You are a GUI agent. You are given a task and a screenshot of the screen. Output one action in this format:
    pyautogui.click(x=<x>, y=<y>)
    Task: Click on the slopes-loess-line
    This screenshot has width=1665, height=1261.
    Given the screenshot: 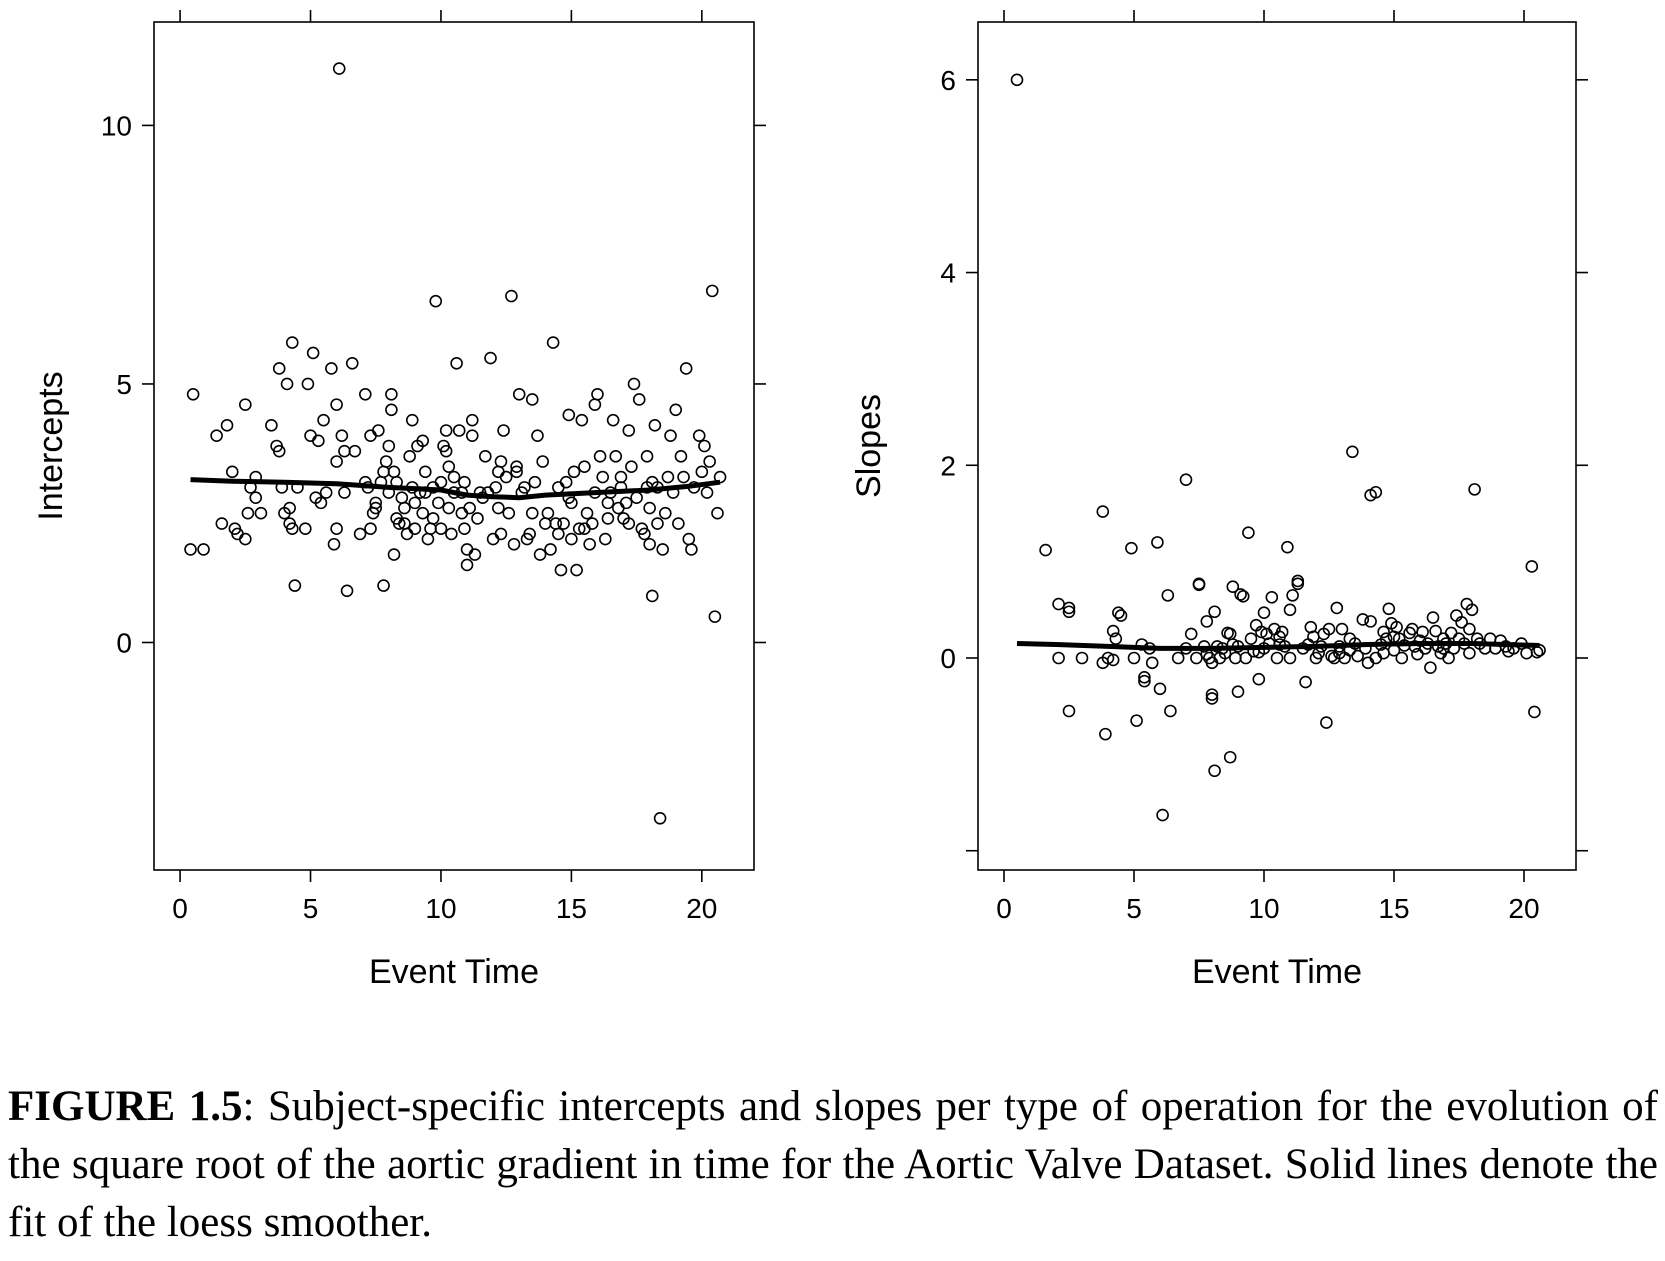 What is the action you would take?
    pyautogui.click(x=1278, y=646)
    